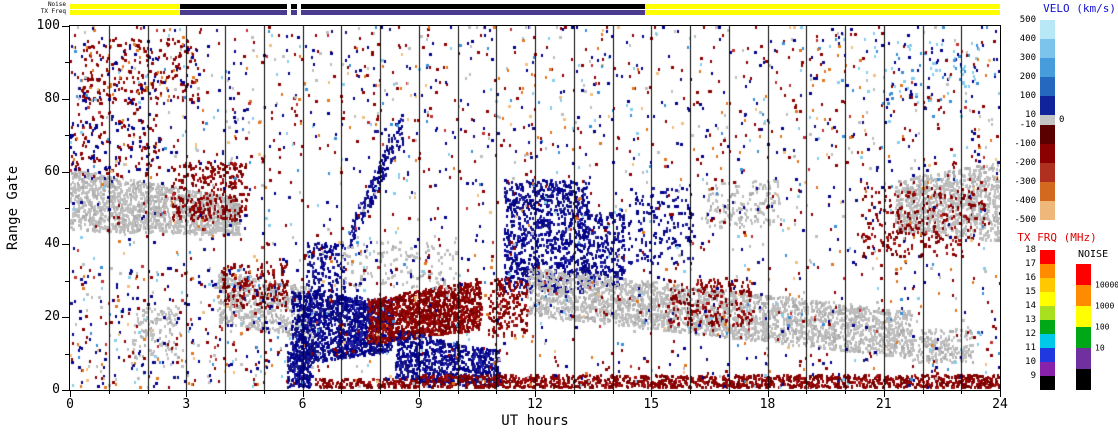 The height and width of the screenshot is (435, 1118). What do you see at coordinates (1030, 362) in the screenshot?
I see `freq-colorbar-label: 10` at bounding box center [1030, 362].